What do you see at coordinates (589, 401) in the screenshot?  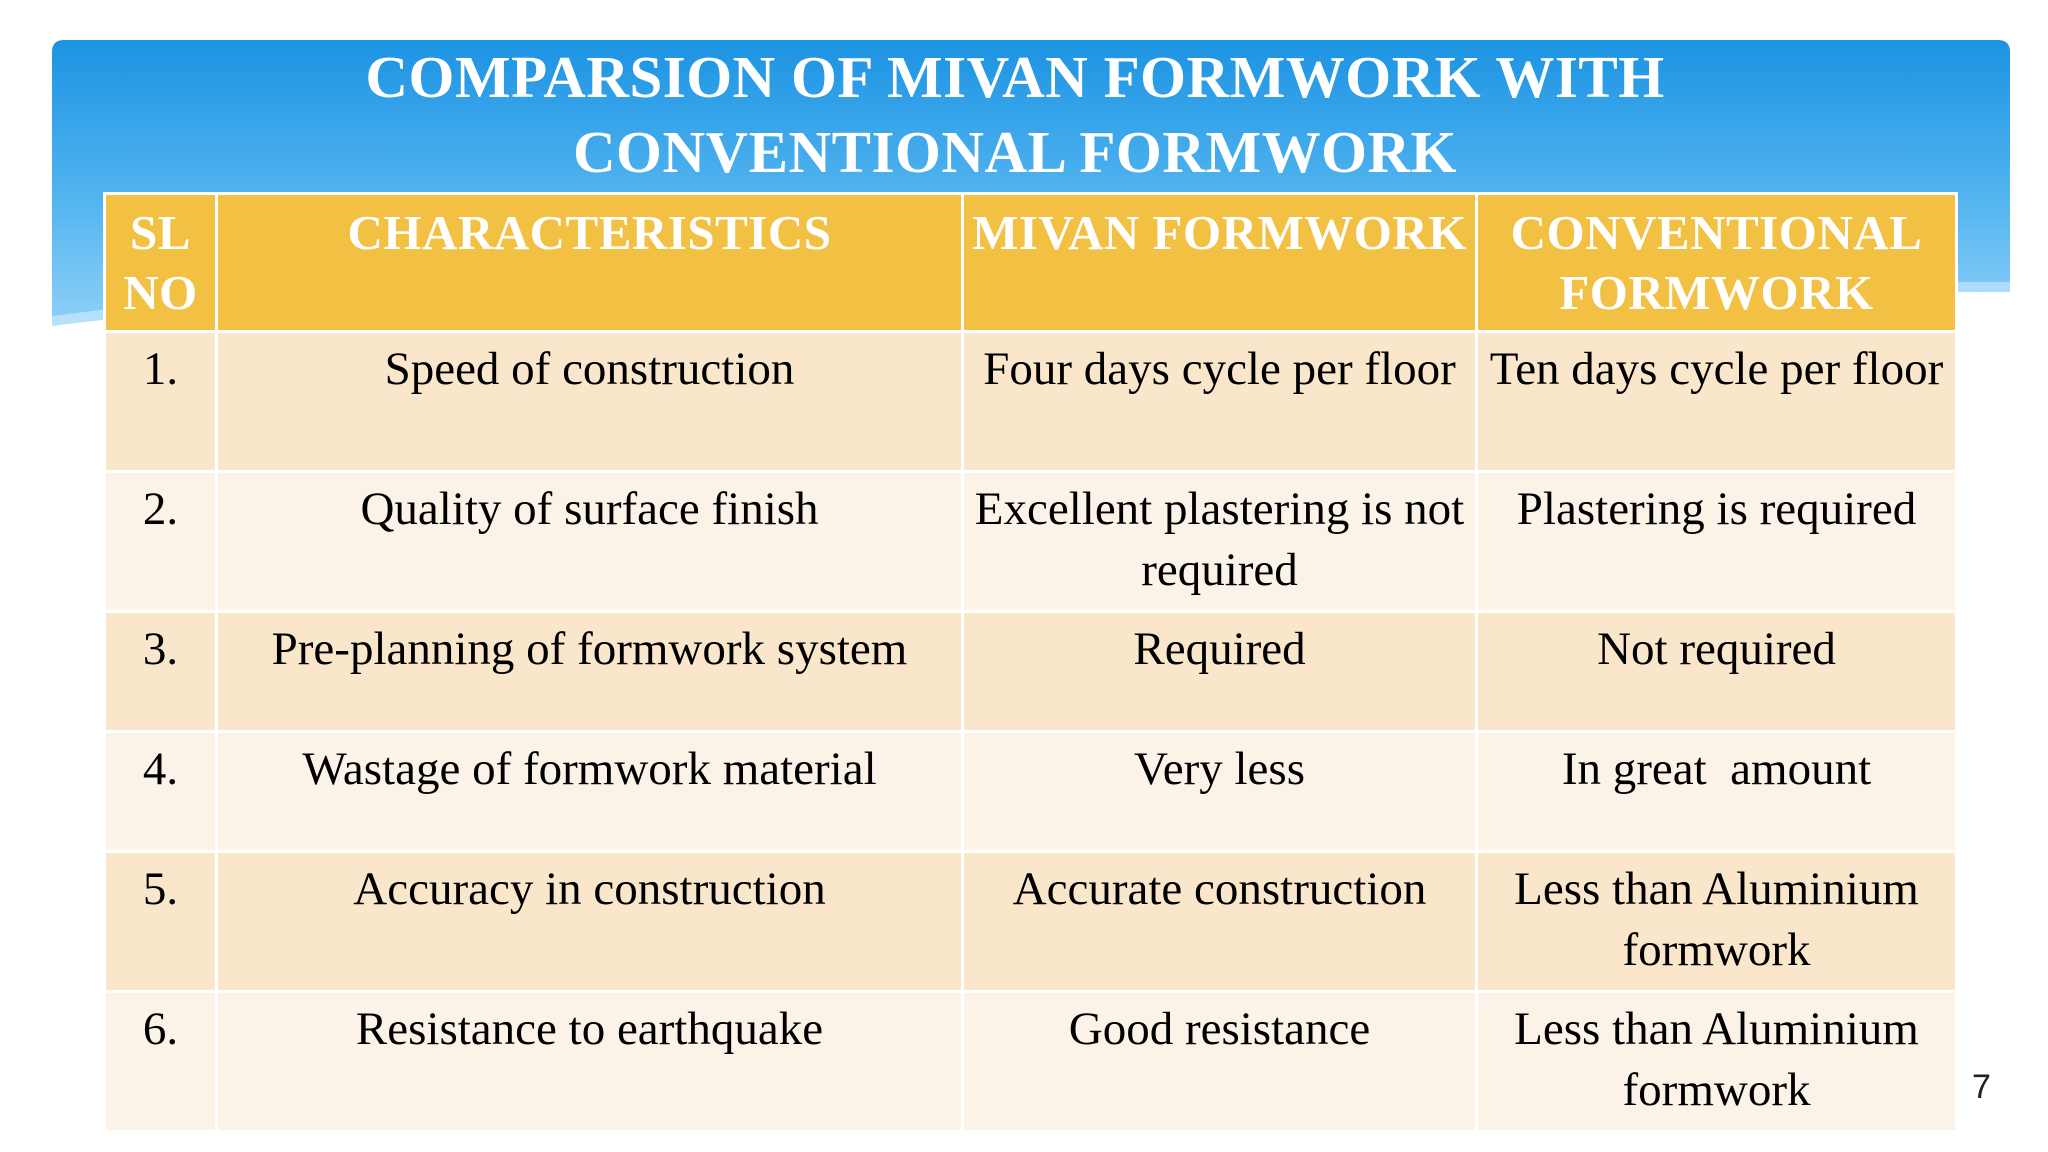 I see `cell-characteristic: Speed of construction` at bounding box center [589, 401].